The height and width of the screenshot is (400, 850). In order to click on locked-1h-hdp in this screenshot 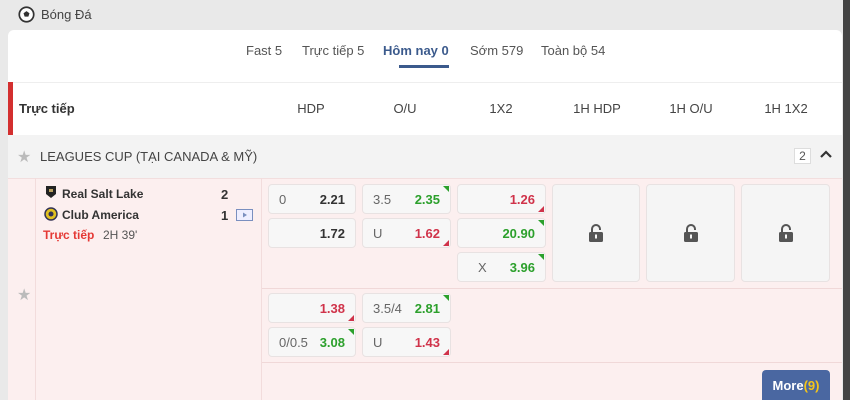, I will do `click(596, 233)`.